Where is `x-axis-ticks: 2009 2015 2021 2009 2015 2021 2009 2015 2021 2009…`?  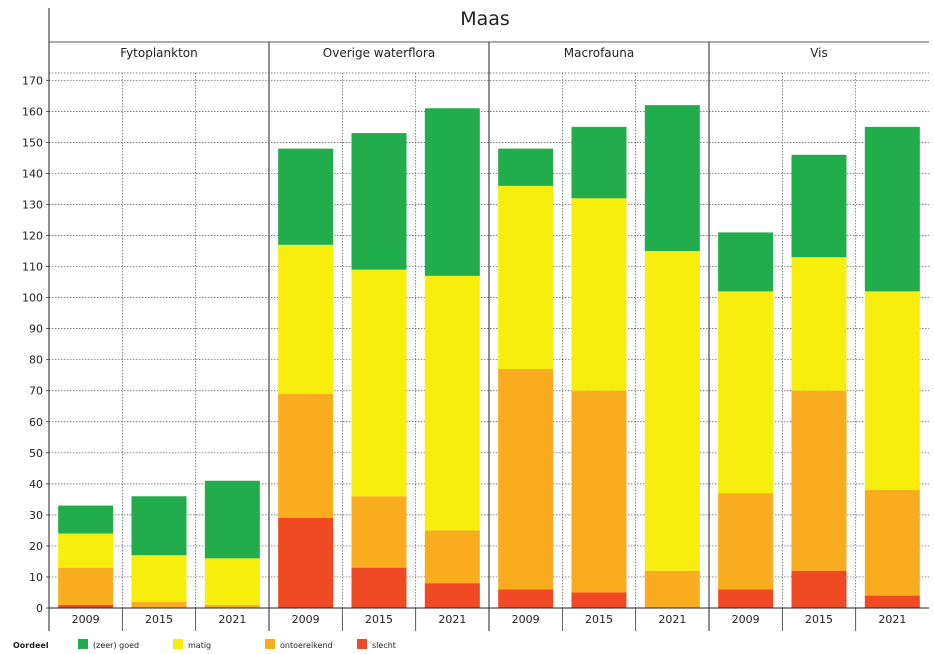 x-axis-ticks: 2009 2015 2021 2009 2015 2021 2009 2015 2021 2009… is located at coordinates (489, 619).